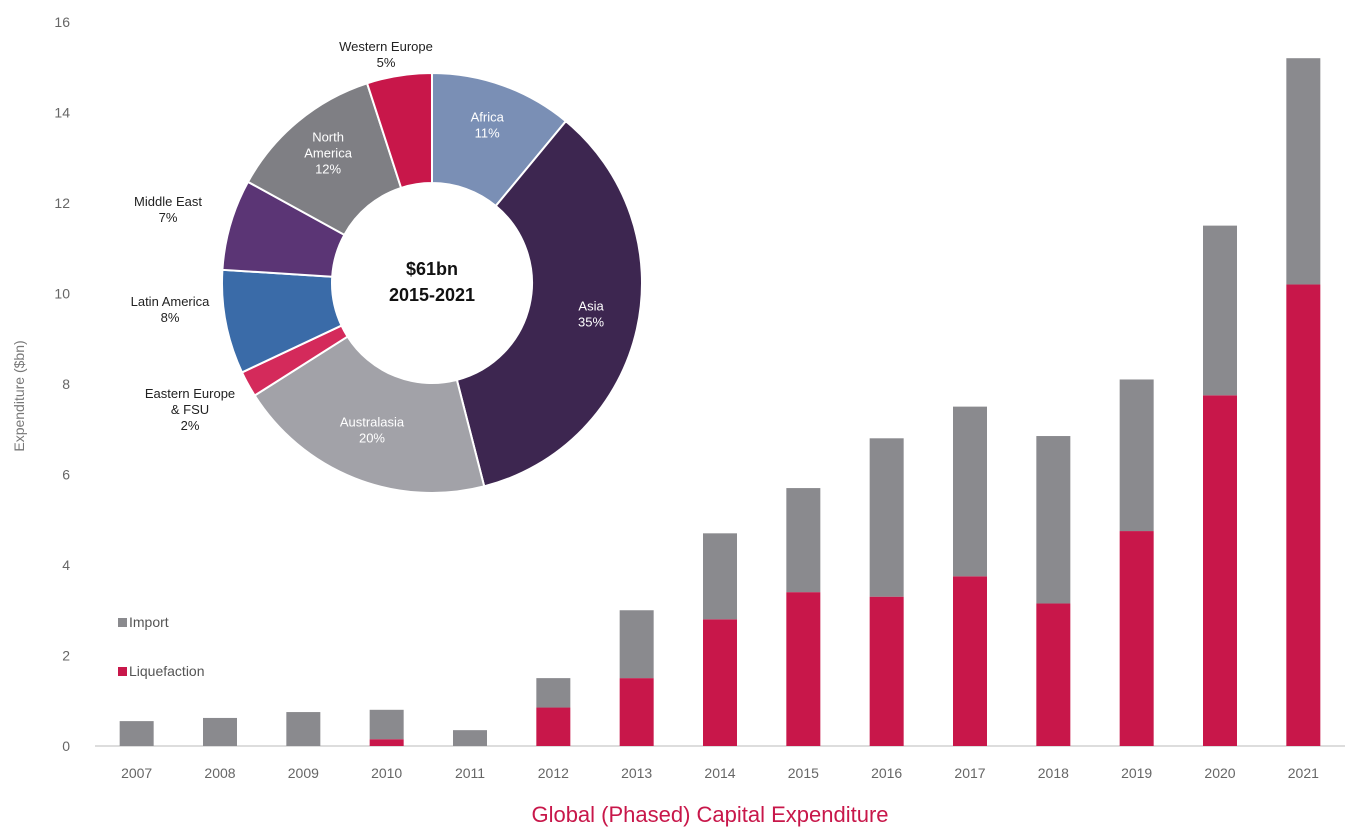 This screenshot has width=1364, height=831. What do you see at coordinates (303, 773) in the screenshot?
I see `x-tick-label: 2009` at bounding box center [303, 773].